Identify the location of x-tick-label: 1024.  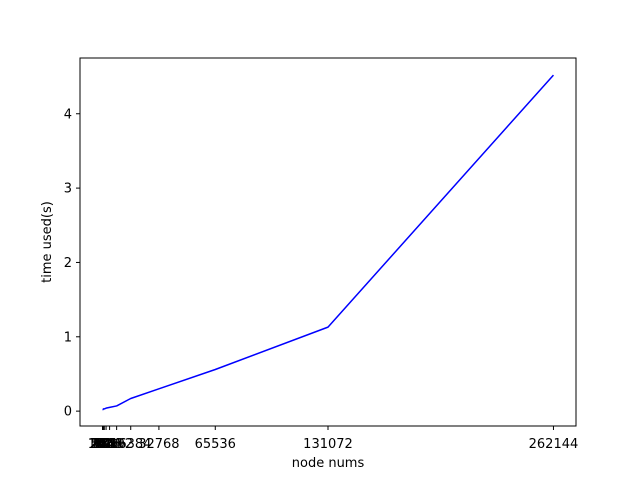
(104, 444).